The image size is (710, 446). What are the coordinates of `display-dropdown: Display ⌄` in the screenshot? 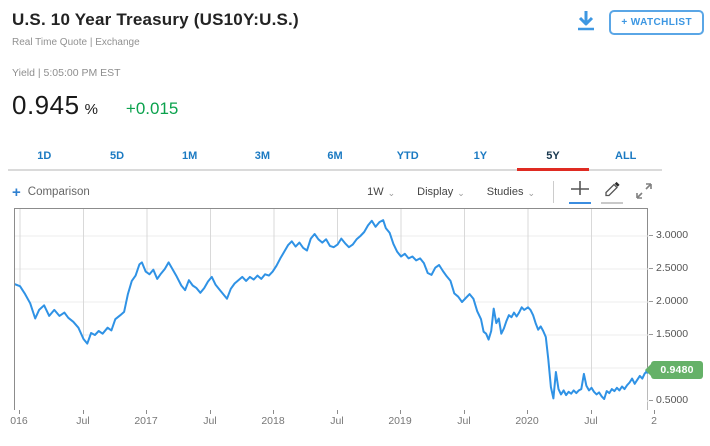 It's located at (441, 192).